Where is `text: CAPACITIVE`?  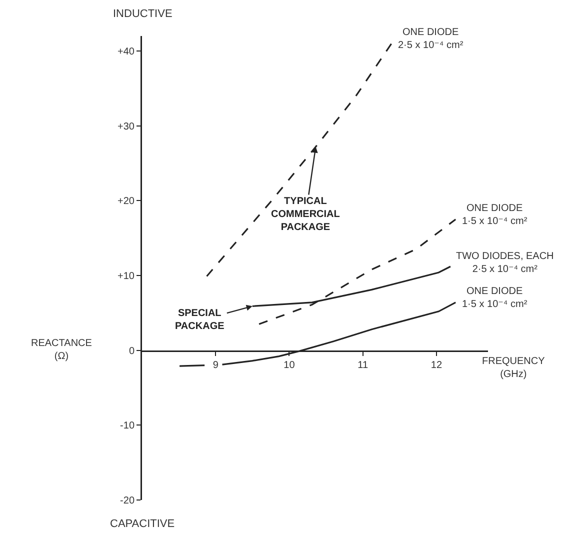 text: CAPACITIVE is located at coordinates (142, 524).